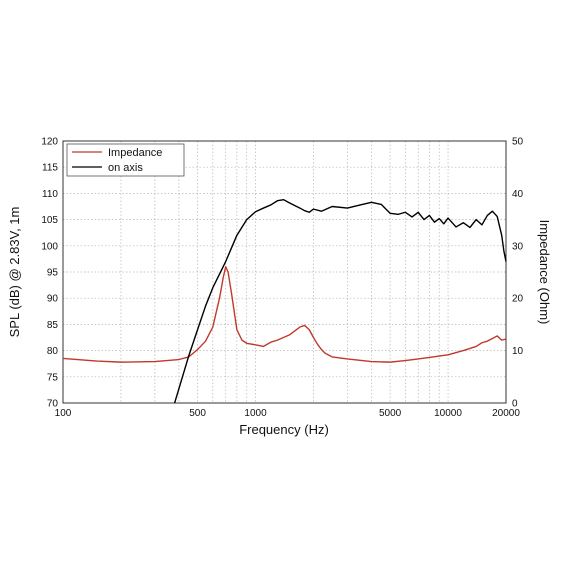 The width and height of the screenshot is (570, 570). Describe the element at coordinates (49, 220) in the screenshot. I see `y-tick-label: 105` at that location.